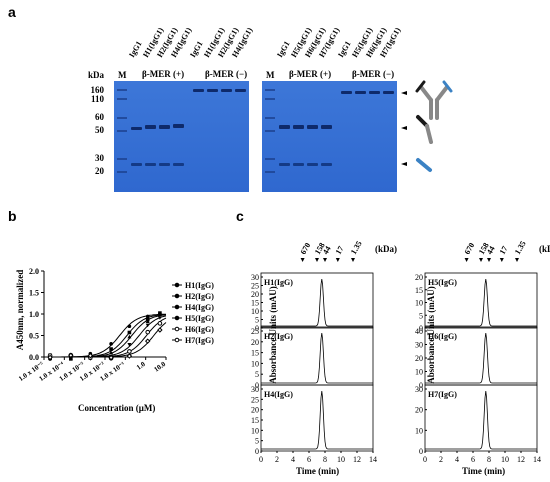 The width and height of the screenshot is (550, 482). I want to click on chart-c-ylabel-right: Absorbance Units (mAU), so click(431, 335).